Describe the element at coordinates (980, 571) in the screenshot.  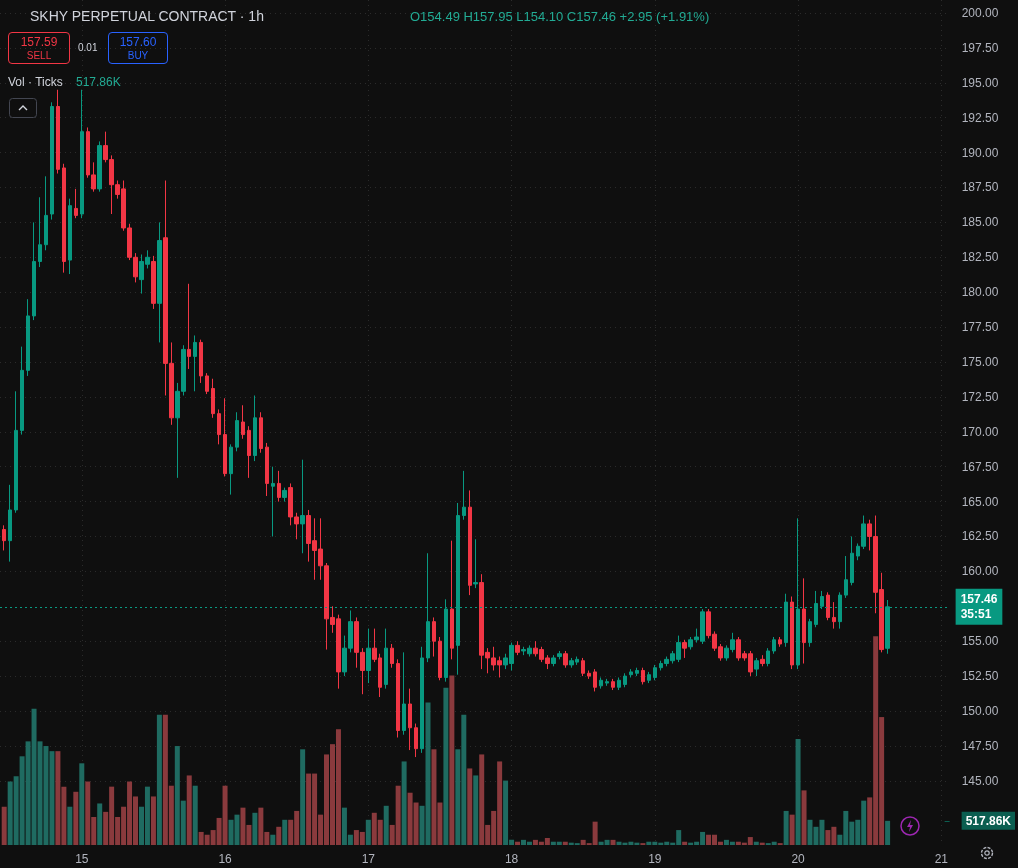
I see `y-tick-label: 160.00` at that location.